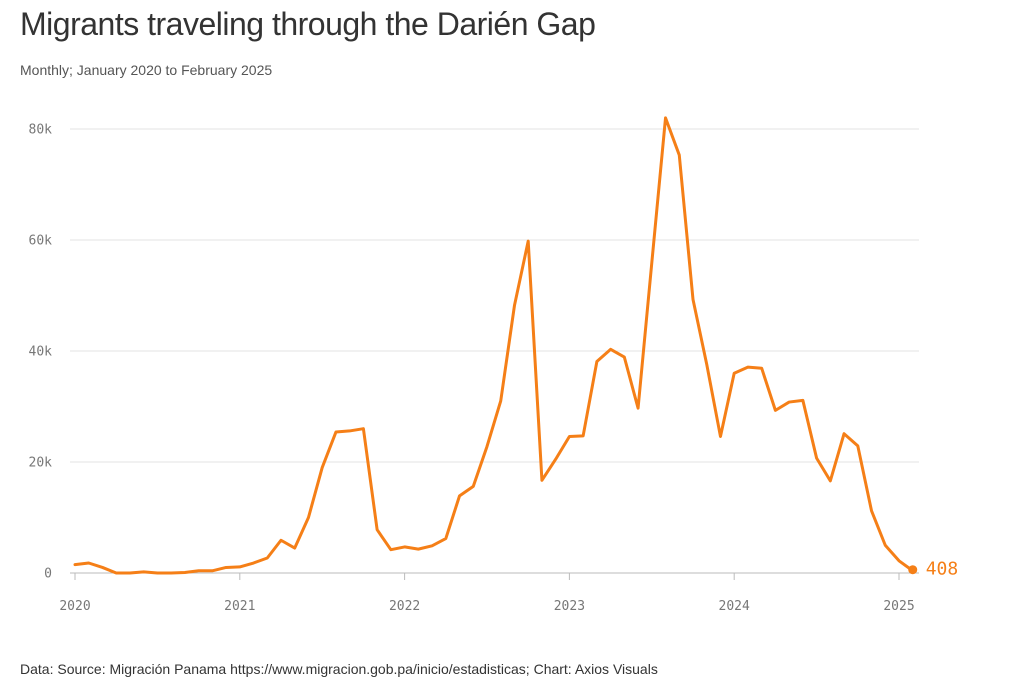  What do you see at coordinates (41, 241) in the screenshot?
I see `y-tick-label: 60k` at bounding box center [41, 241].